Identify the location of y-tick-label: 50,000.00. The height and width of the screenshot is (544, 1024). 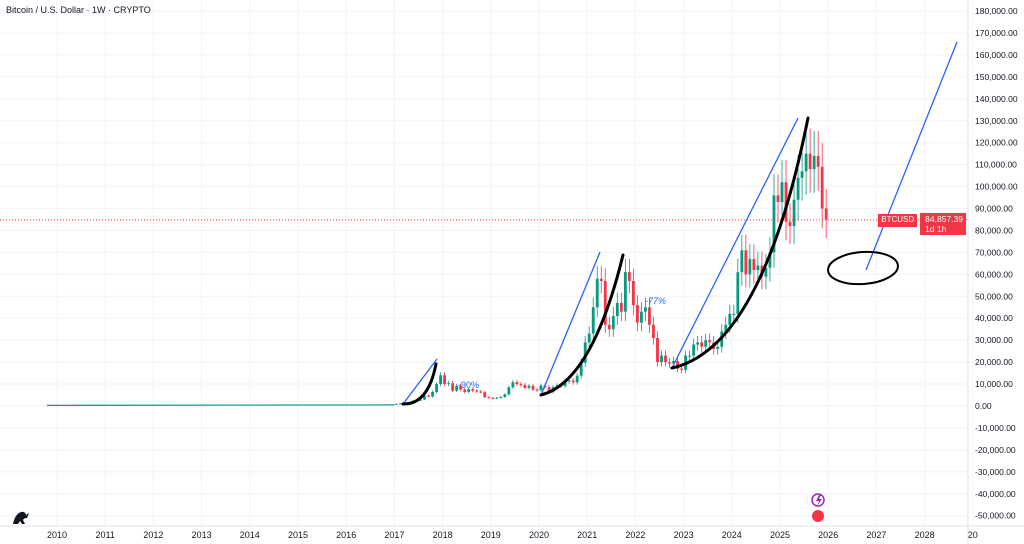
(994, 296).